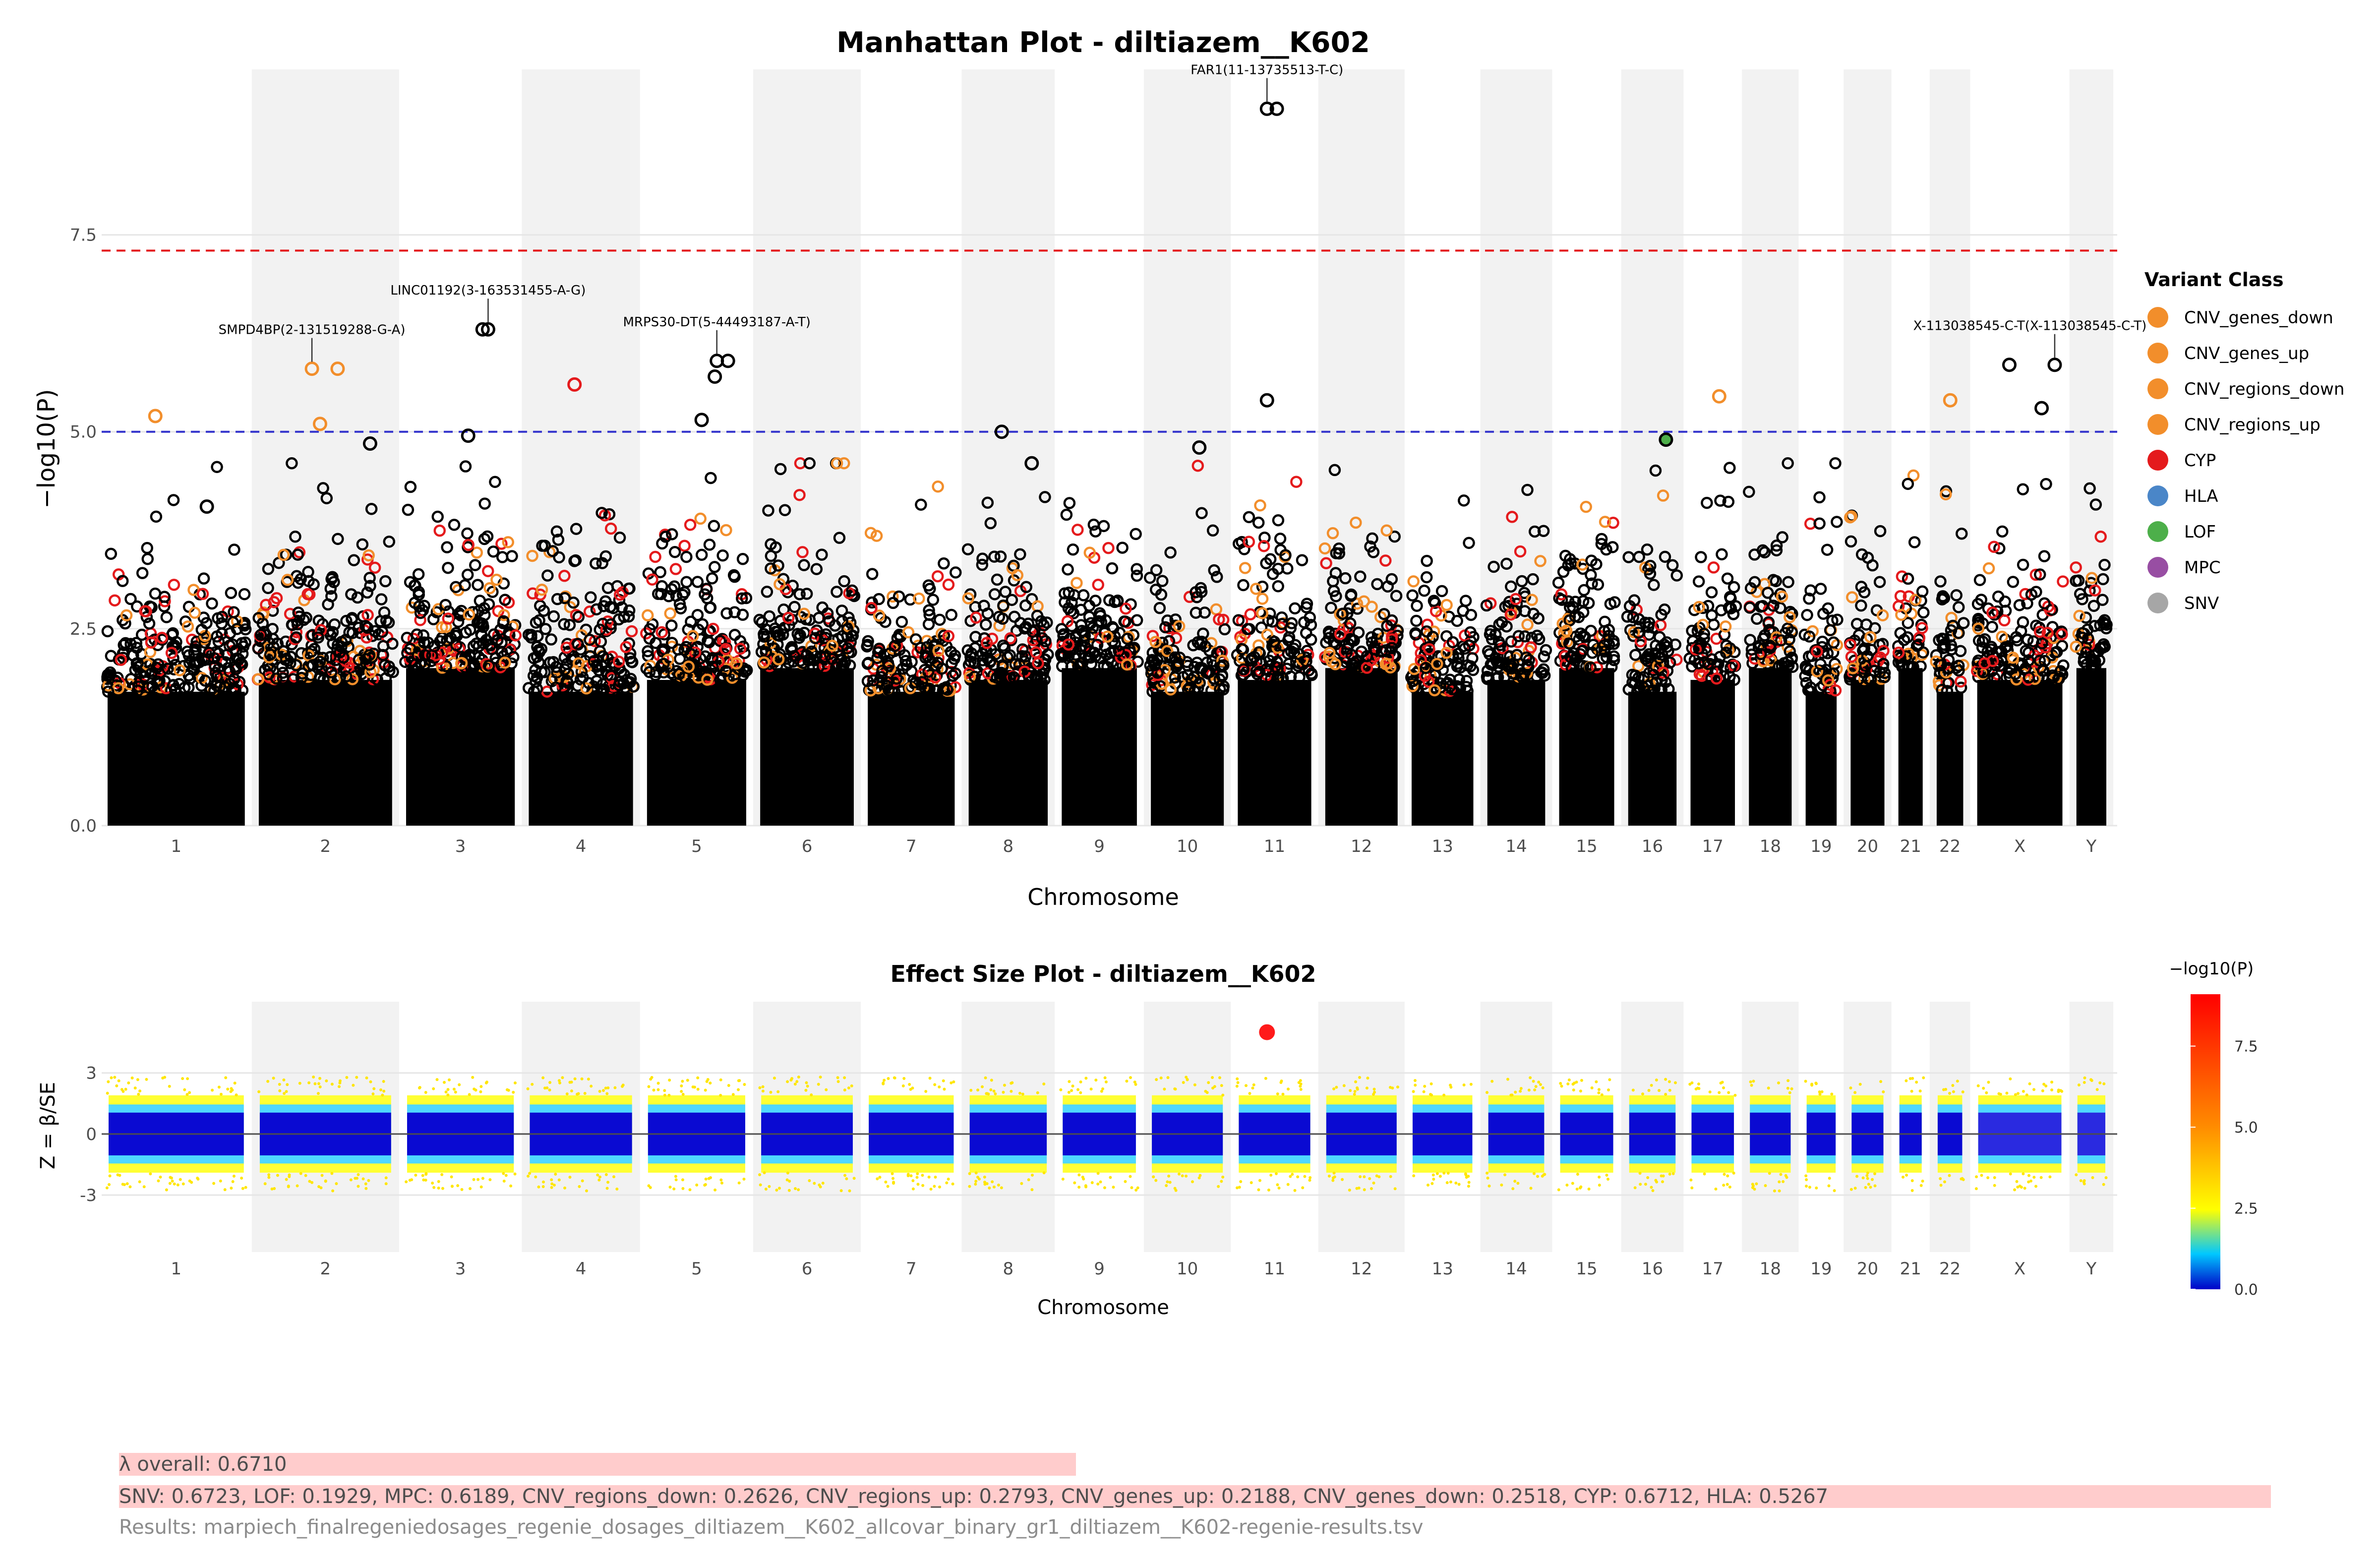 The image size is (2380, 1562). I want to click on x-tick-label: 19, so click(1821, 1269).